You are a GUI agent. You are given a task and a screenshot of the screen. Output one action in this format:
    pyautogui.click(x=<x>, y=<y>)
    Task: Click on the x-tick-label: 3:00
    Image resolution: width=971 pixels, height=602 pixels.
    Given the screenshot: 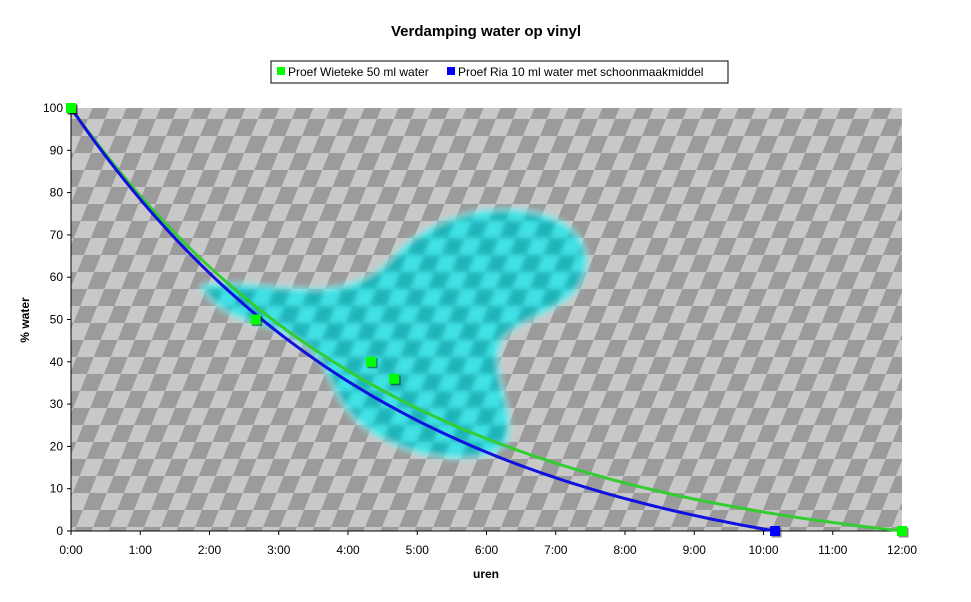 What is the action you would take?
    pyautogui.click(x=279, y=550)
    